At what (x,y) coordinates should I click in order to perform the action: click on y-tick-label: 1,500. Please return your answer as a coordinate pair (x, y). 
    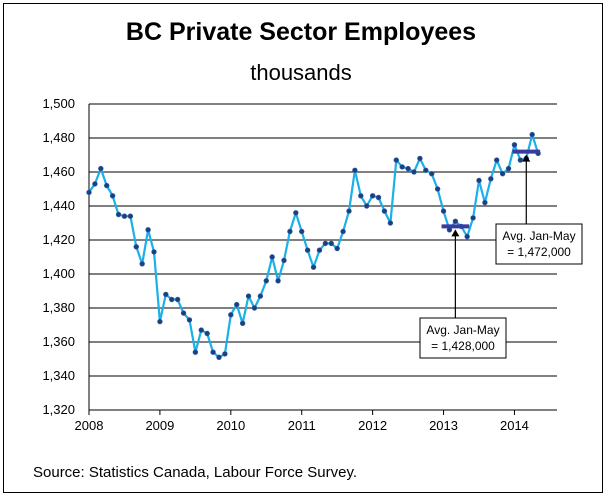
    Looking at the image, I should click on (58, 103).